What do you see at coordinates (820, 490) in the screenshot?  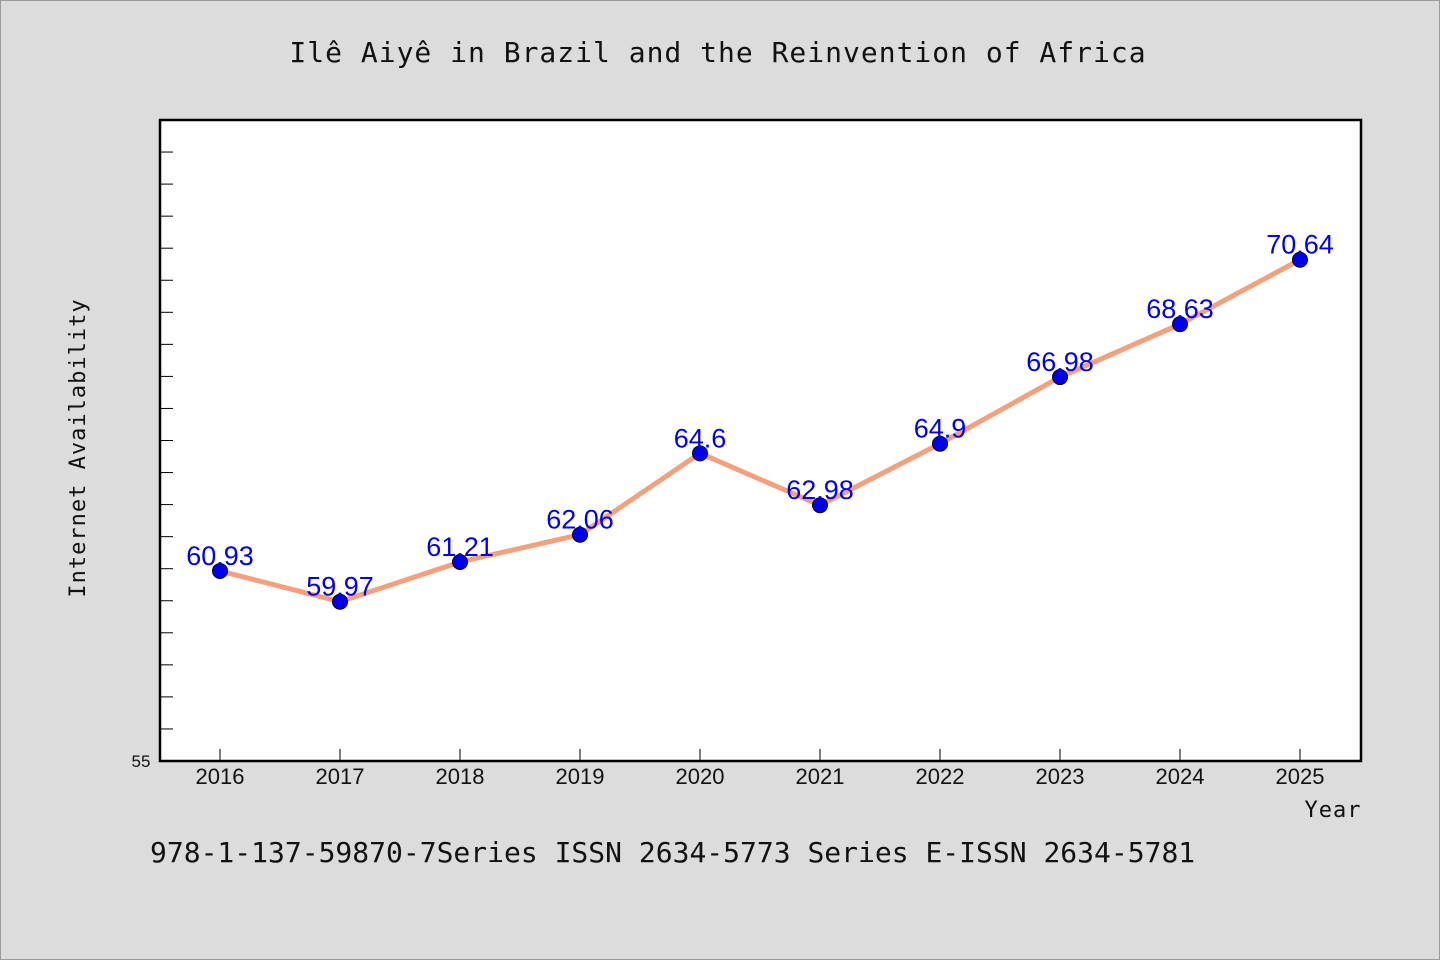 I see `data-point-label: 62.98` at bounding box center [820, 490].